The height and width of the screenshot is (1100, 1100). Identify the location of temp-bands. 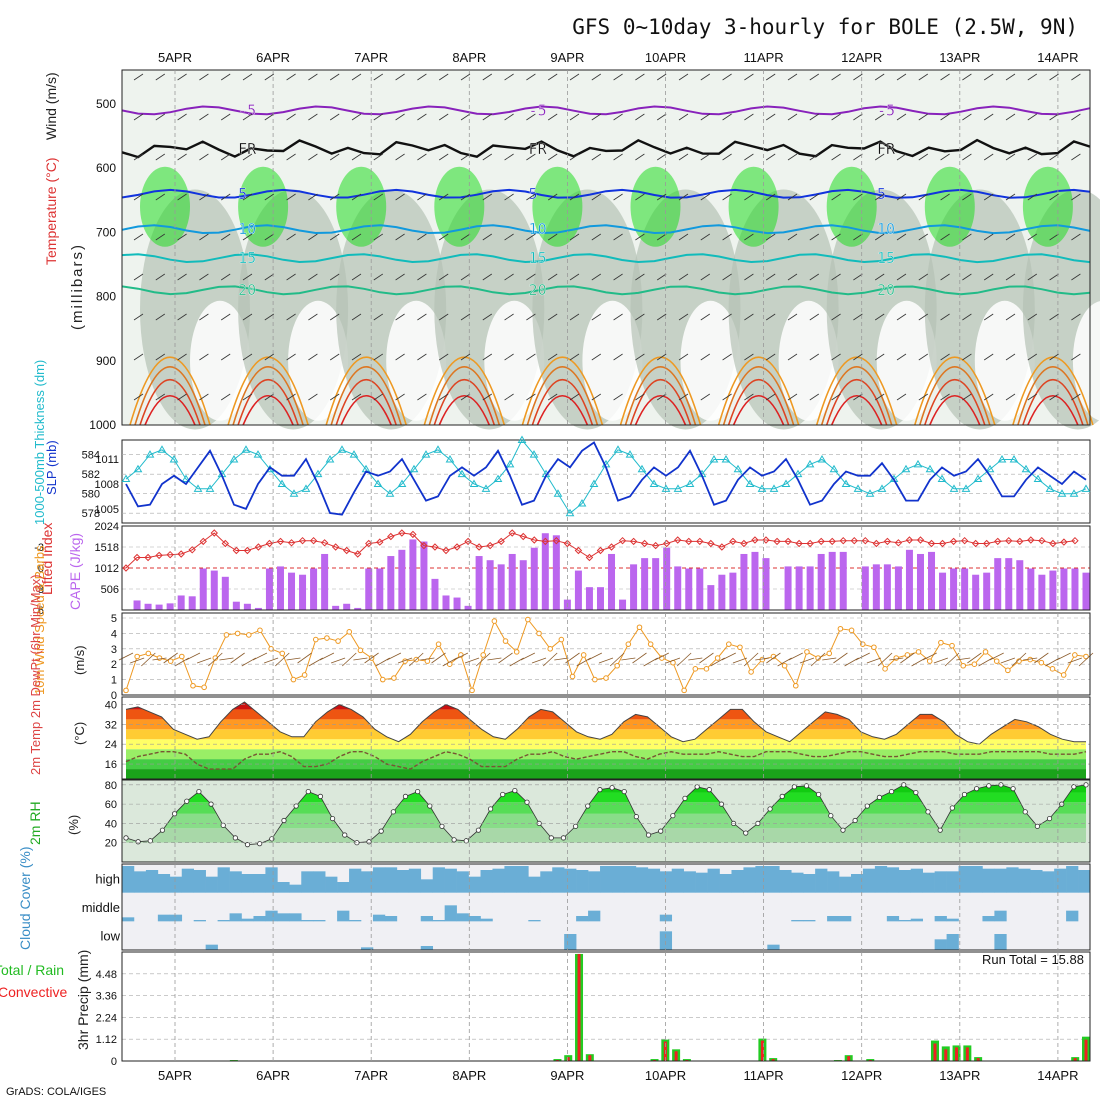
(606, 740).